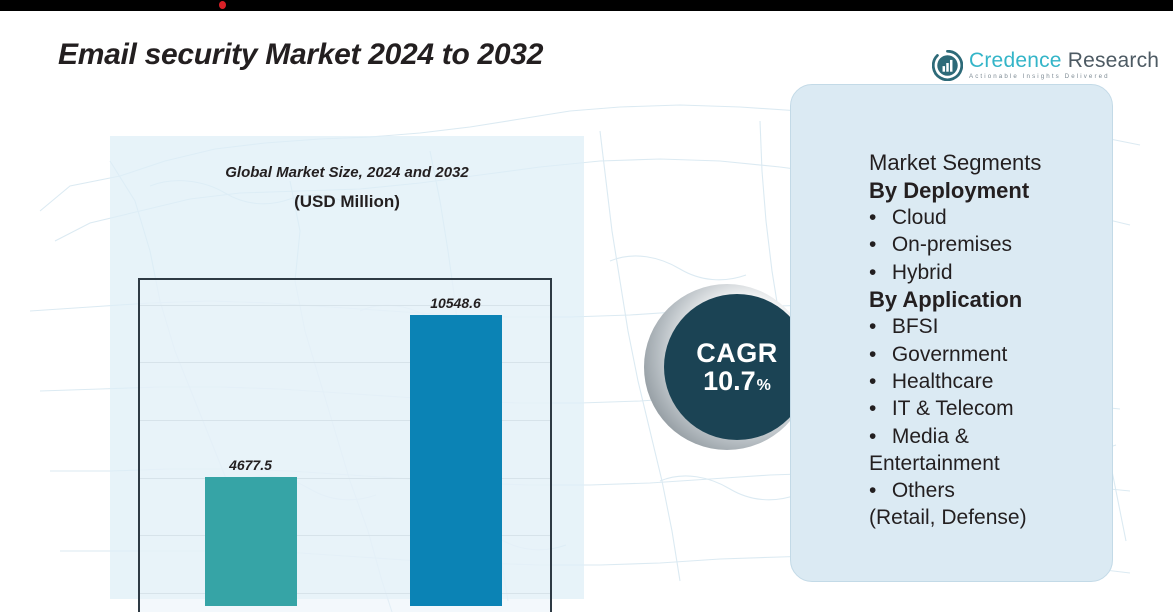 This screenshot has width=1173, height=612. I want to click on segment-item-label: BFSI, so click(912, 327).